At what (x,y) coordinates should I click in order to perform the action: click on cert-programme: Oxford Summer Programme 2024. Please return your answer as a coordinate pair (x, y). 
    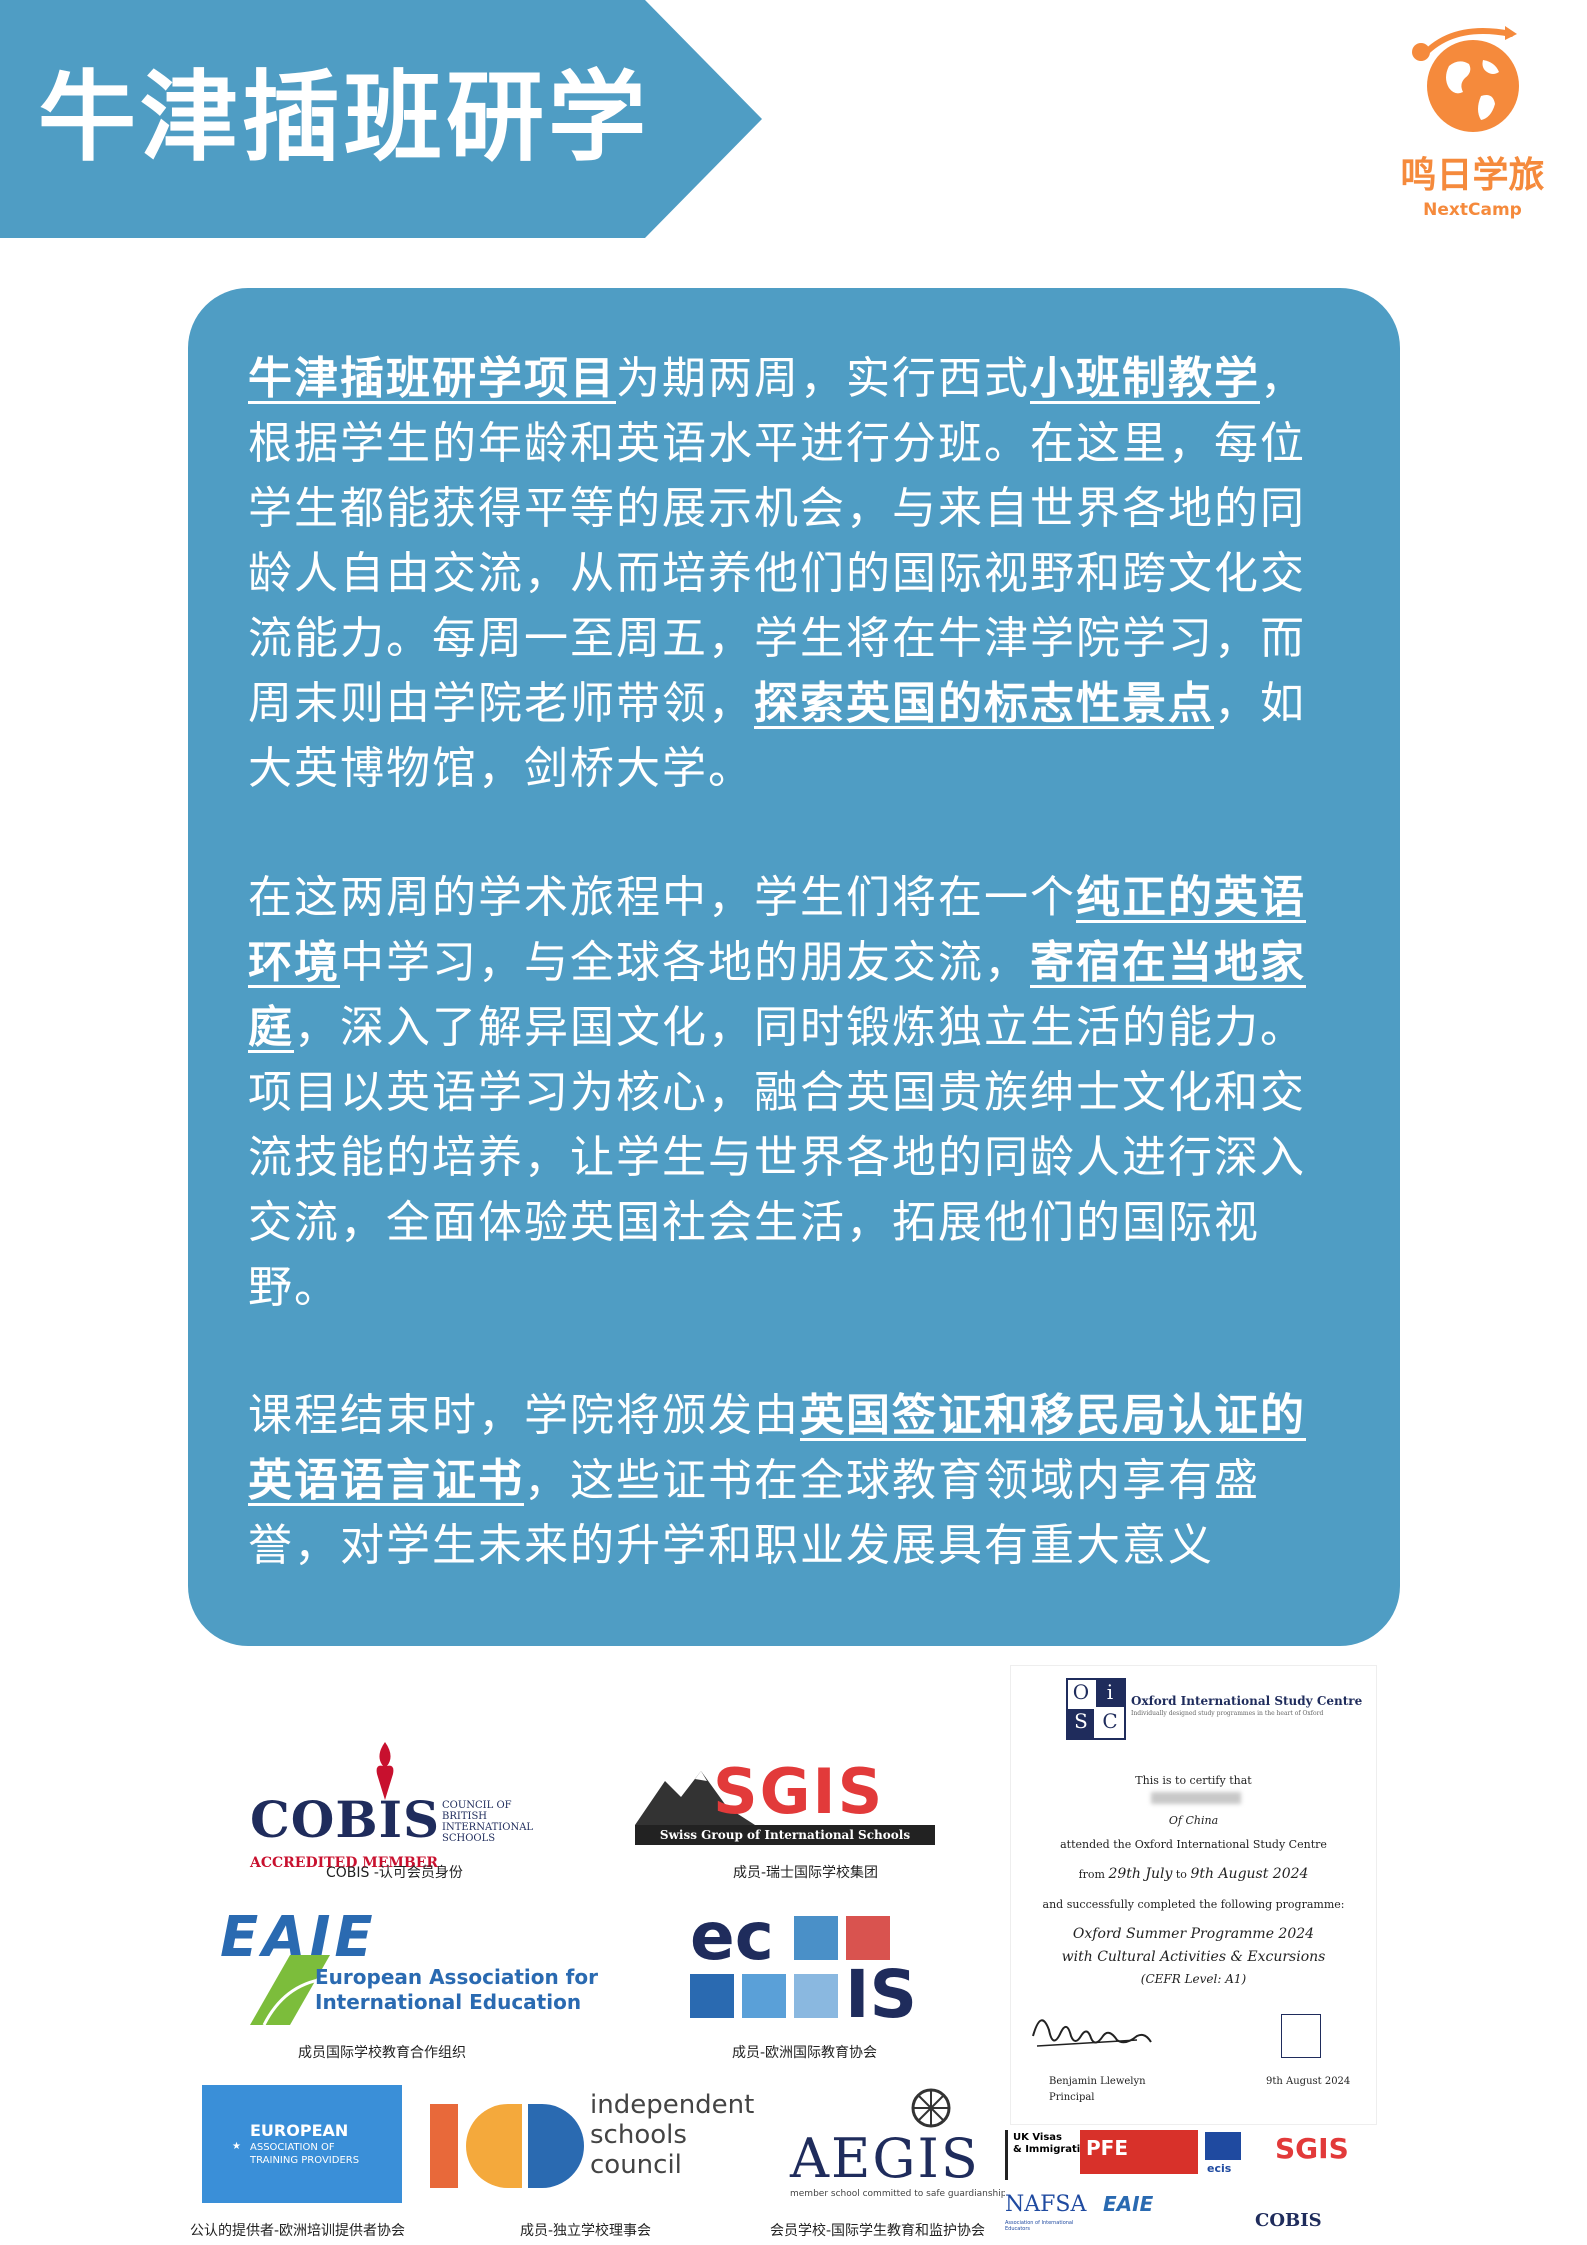
    Looking at the image, I should click on (1193, 1934).